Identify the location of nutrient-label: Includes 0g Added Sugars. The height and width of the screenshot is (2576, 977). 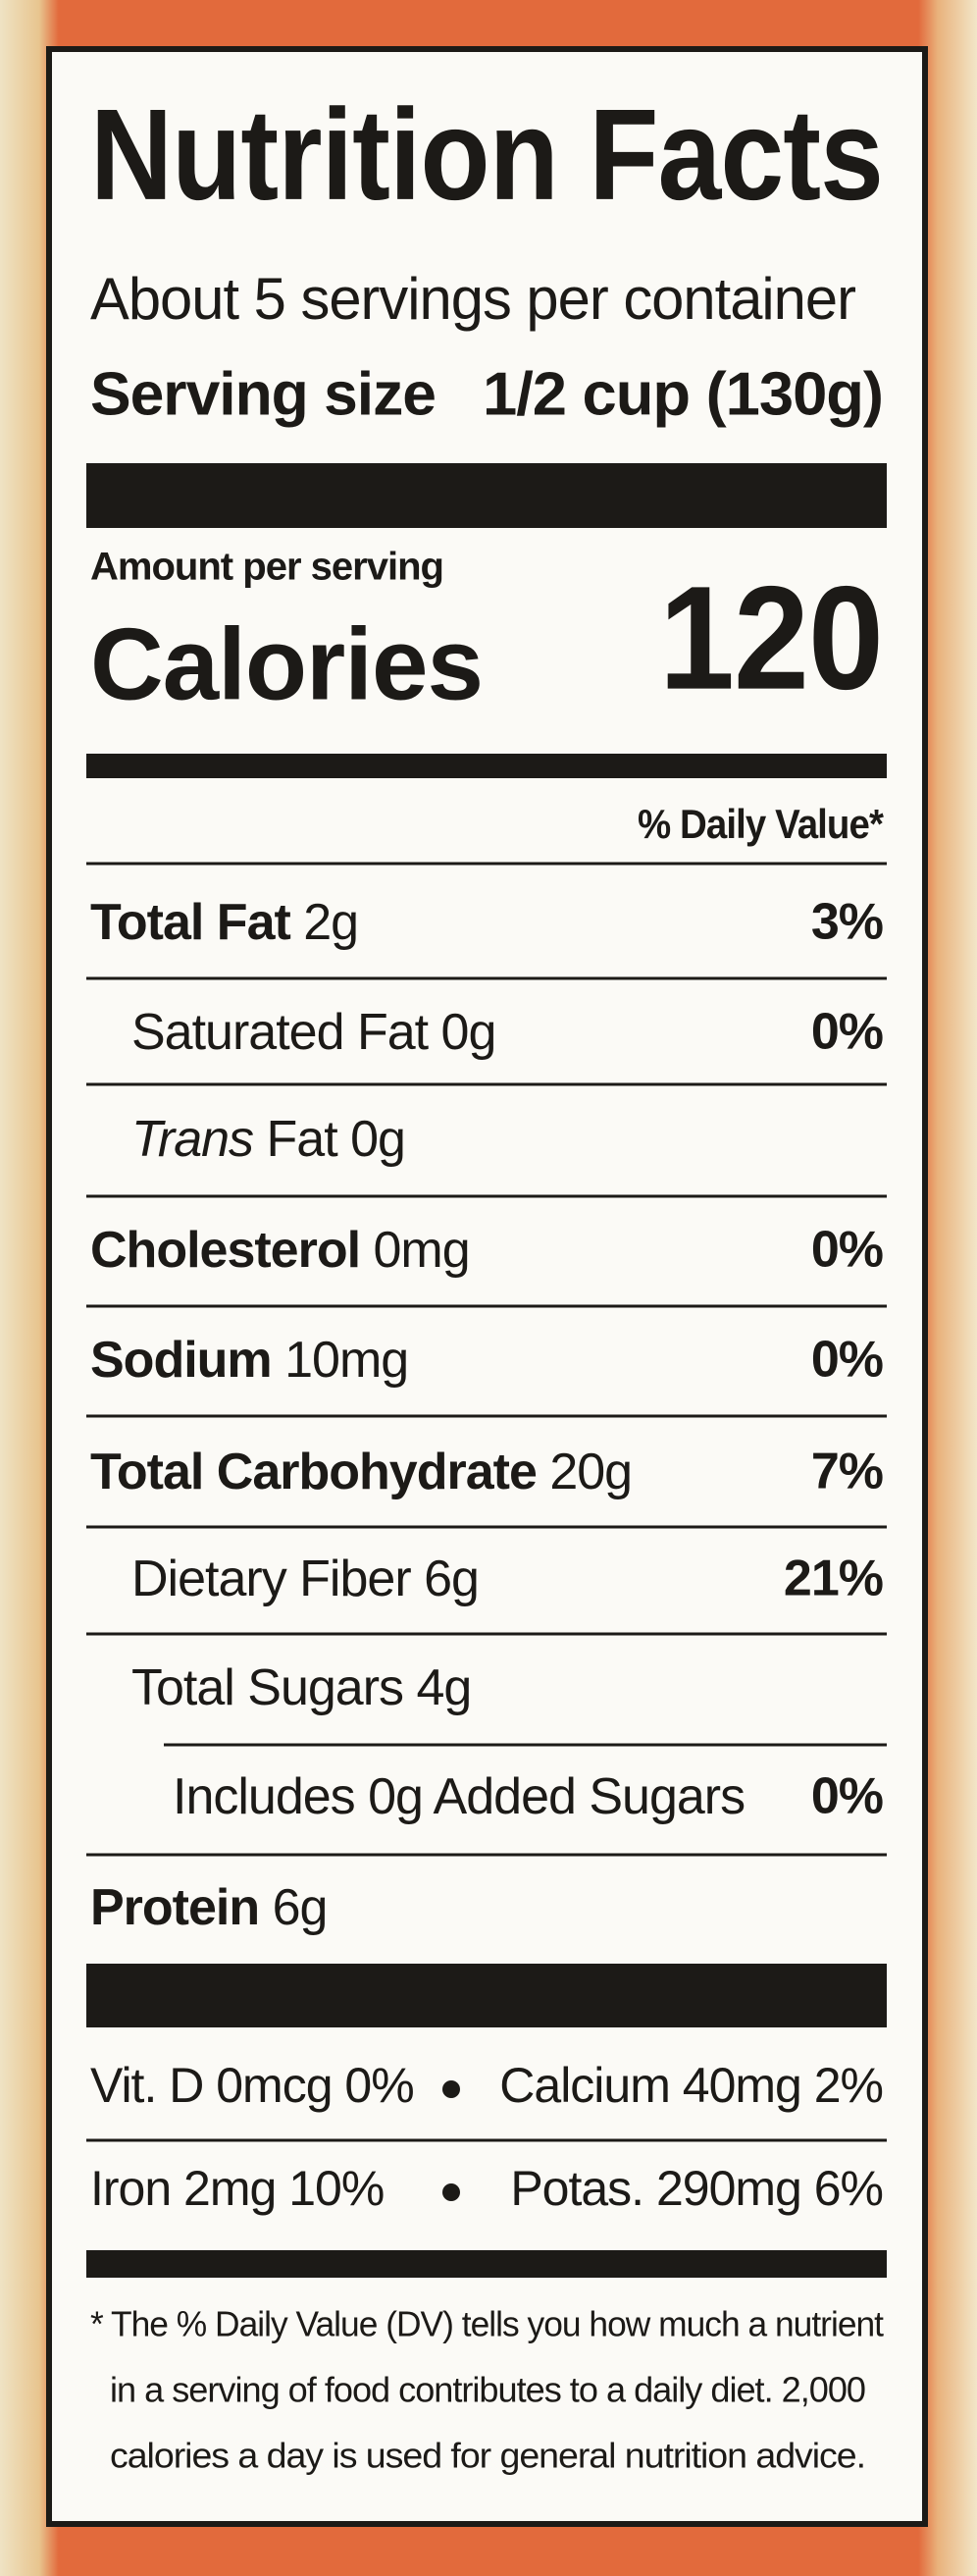
(459, 1796).